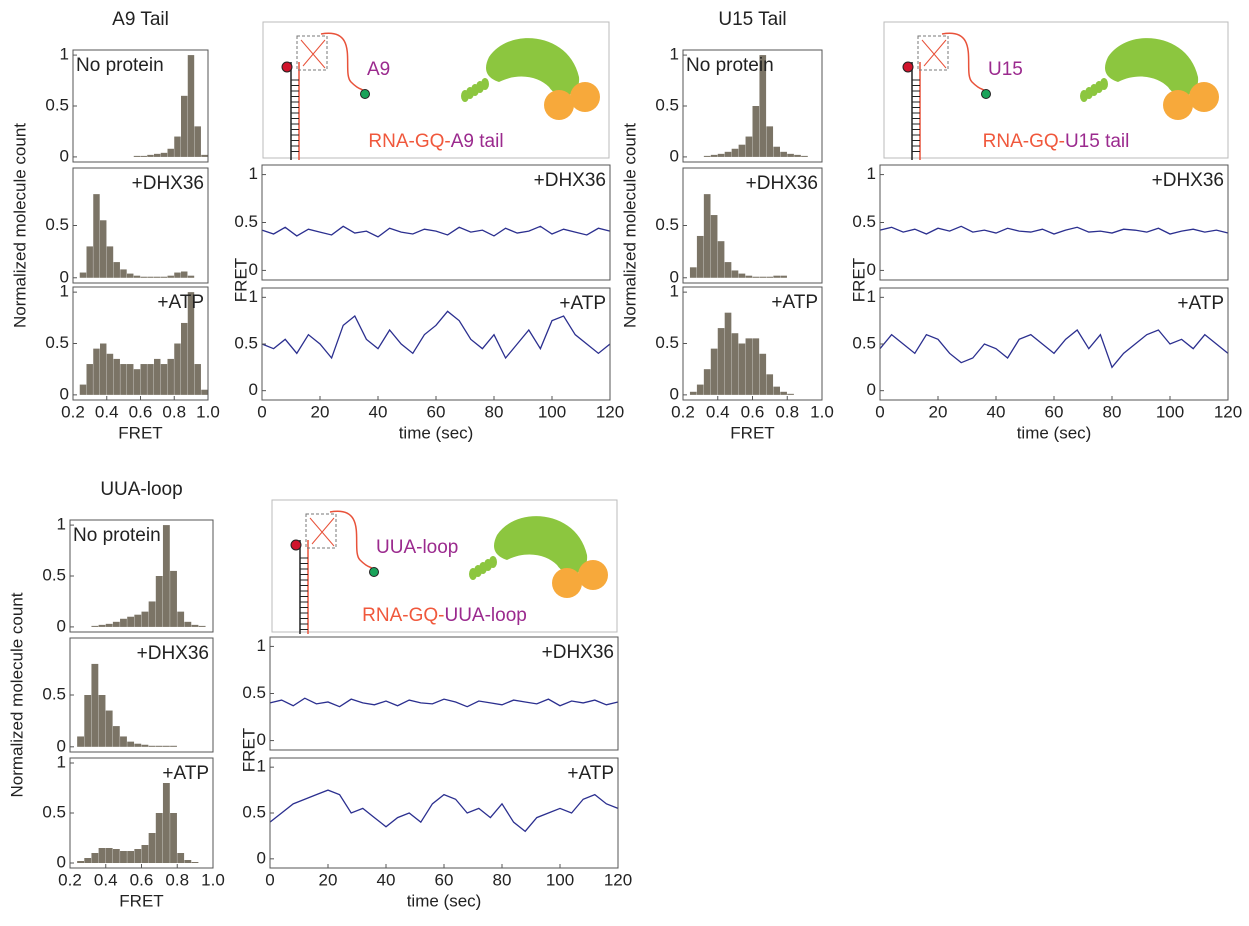  I want to click on g-quadruplex, so click(933, 53).